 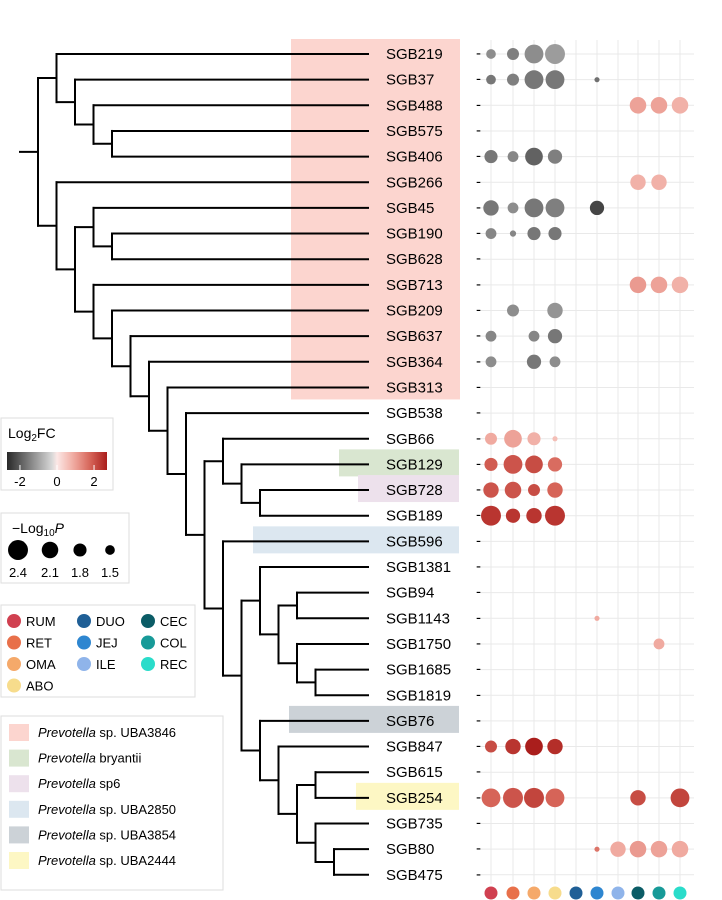 What do you see at coordinates (513, 515) in the screenshot?
I see `bubble-SGB189-RET` at bounding box center [513, 515].